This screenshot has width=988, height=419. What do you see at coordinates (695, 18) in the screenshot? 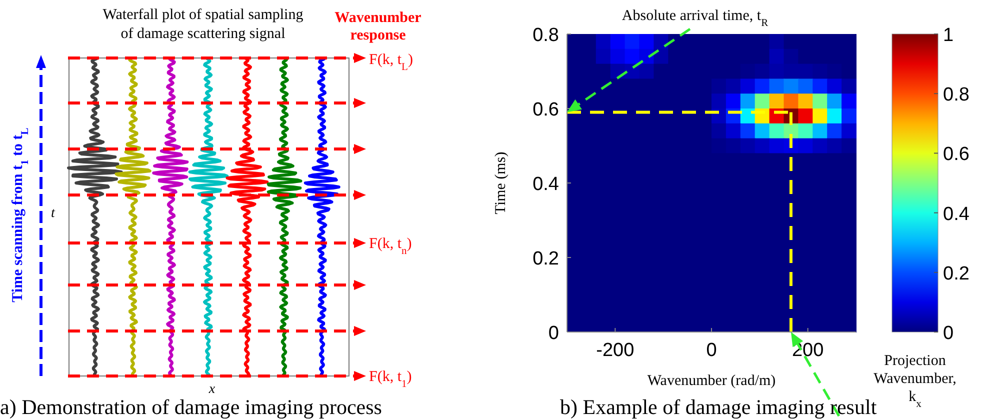
I see `text: Absolute arrival time, t$_{R}$` at bounding box center [695, 18].